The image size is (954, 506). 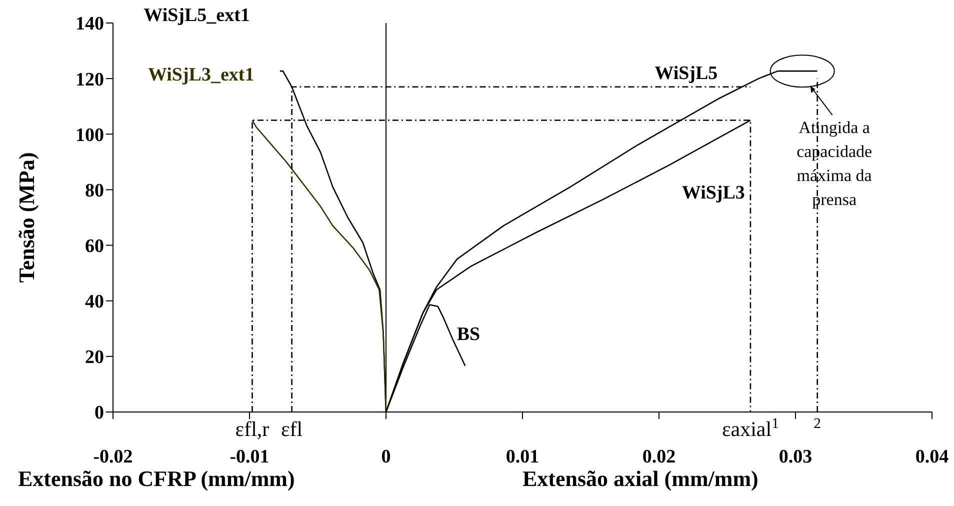 What do you see at coordinates (99, 413) in the screenshot?
I see `y-tick-label: 0` at bounding box center [99, 413].